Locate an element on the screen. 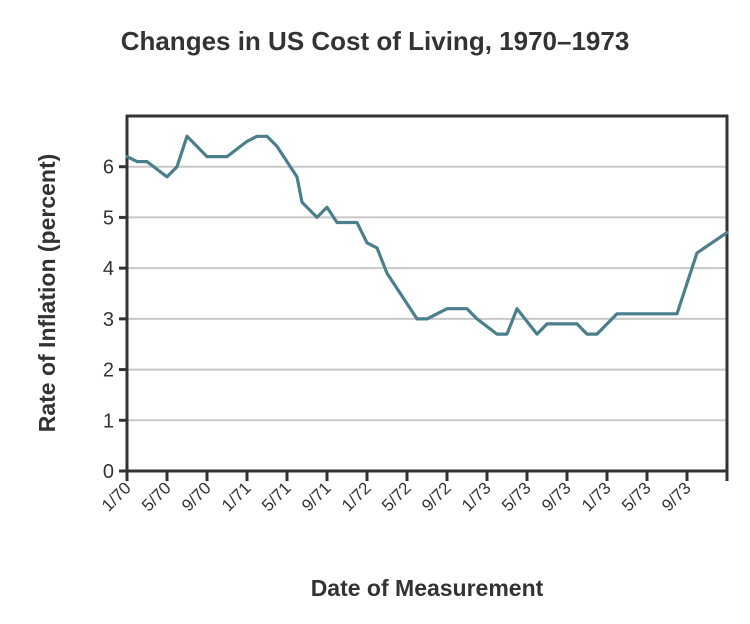 Image resolution: width=750 pixels, height=624 pixels. x-tick-label: 1/71 is located at coordinates (236, 496).